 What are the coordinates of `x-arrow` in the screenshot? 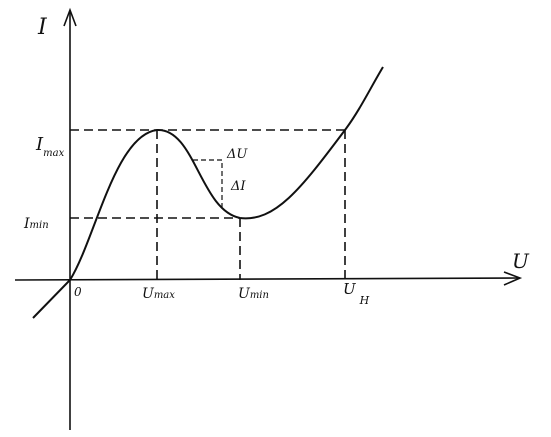 It's located at (513, 278).